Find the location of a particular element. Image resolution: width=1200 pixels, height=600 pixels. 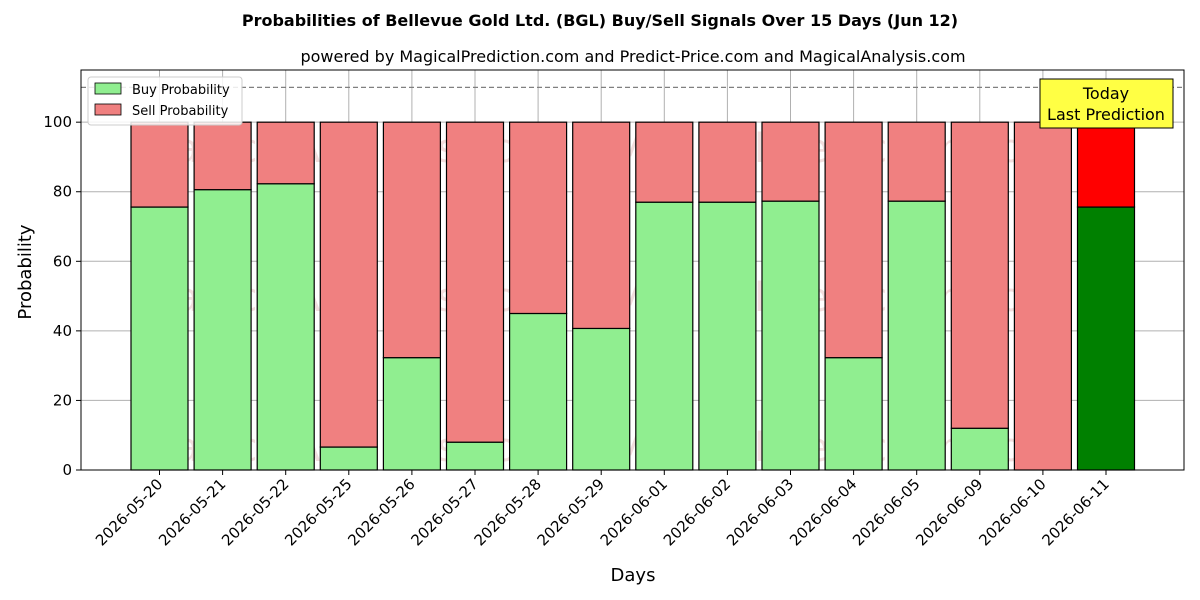

y-tick-label: 0 is located at coordinates (67, 470).